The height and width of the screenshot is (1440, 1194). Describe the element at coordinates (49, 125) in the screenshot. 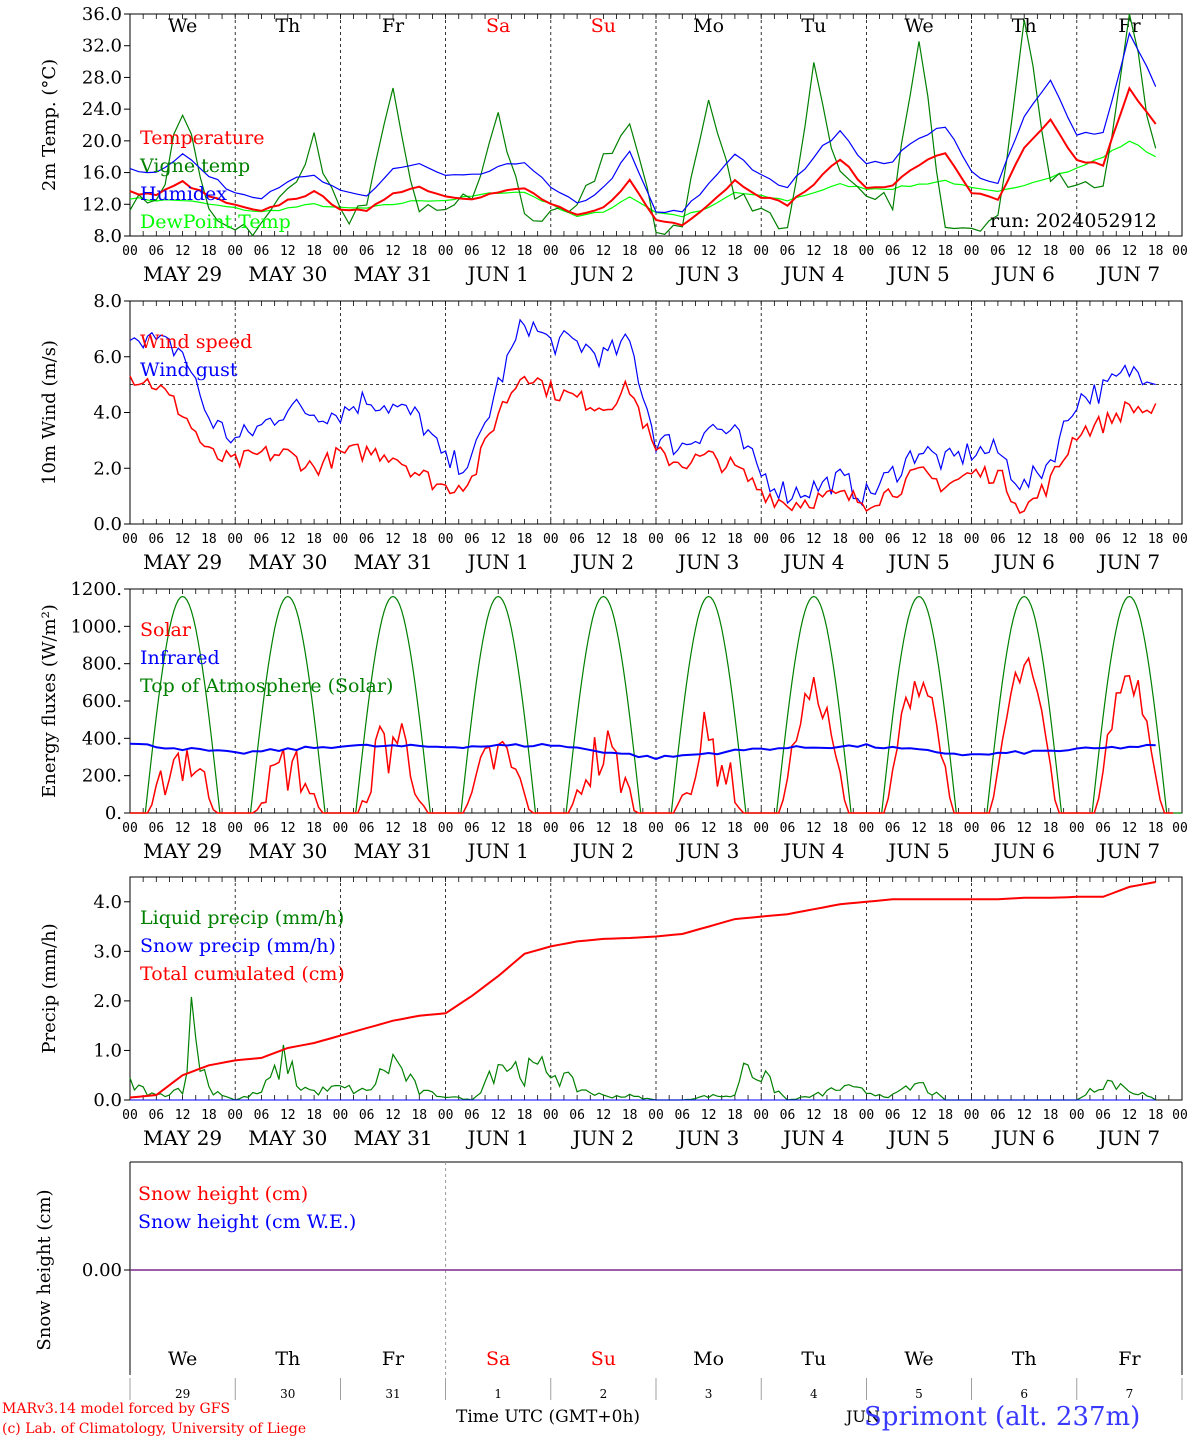

I see `y-axis-label: 2m Temp. (°C)` at that location.